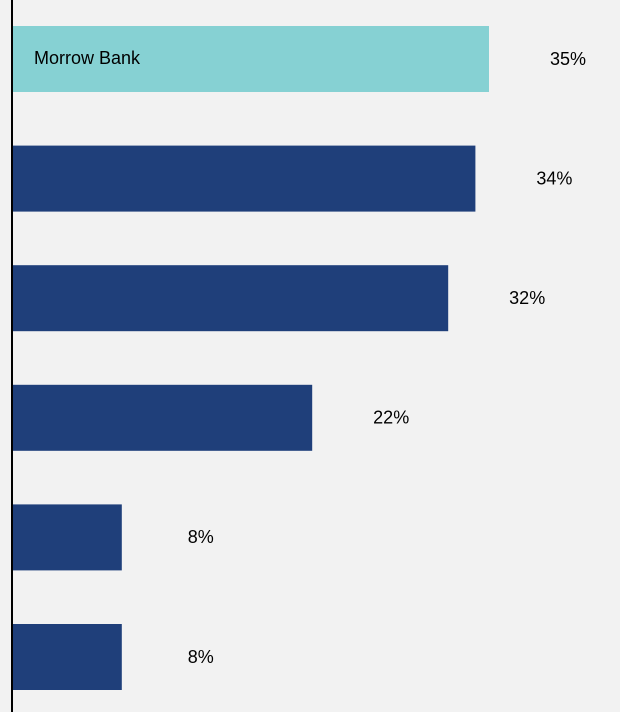 Image resolution: width=620 pixels, height=712 pixels. What do you see at coordinates (251, 59) in the screenshot?
I see `bar-highlight` at bounding box center [251, 59].